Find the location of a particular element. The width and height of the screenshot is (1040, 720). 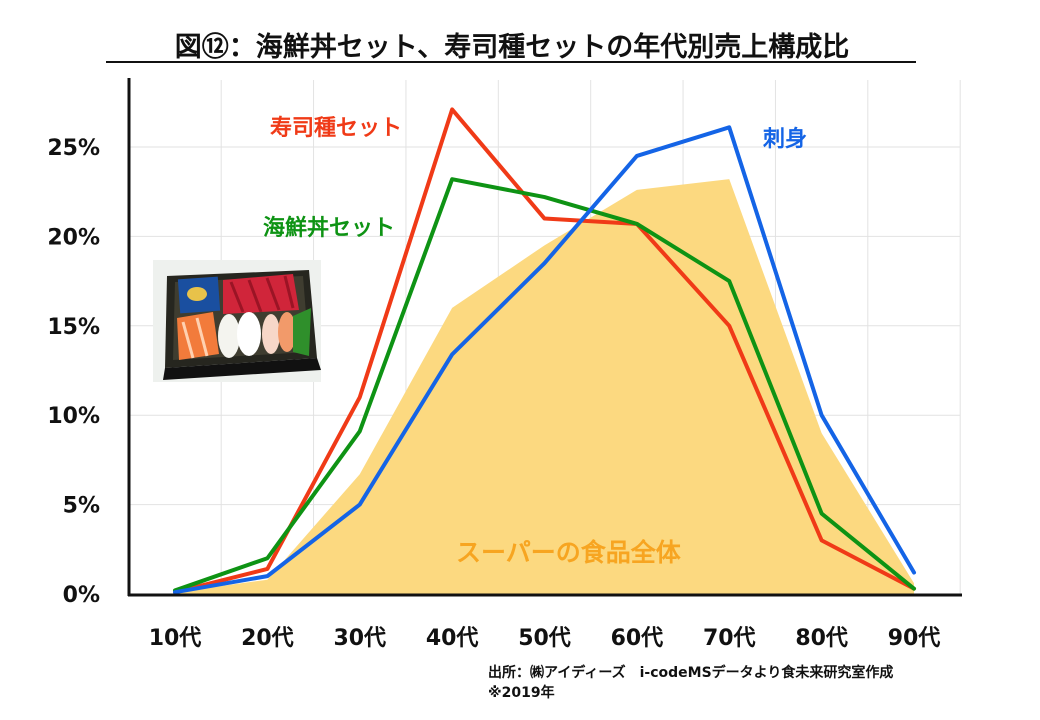

y-tick-label: 0% is located at coordinates (81, 595).